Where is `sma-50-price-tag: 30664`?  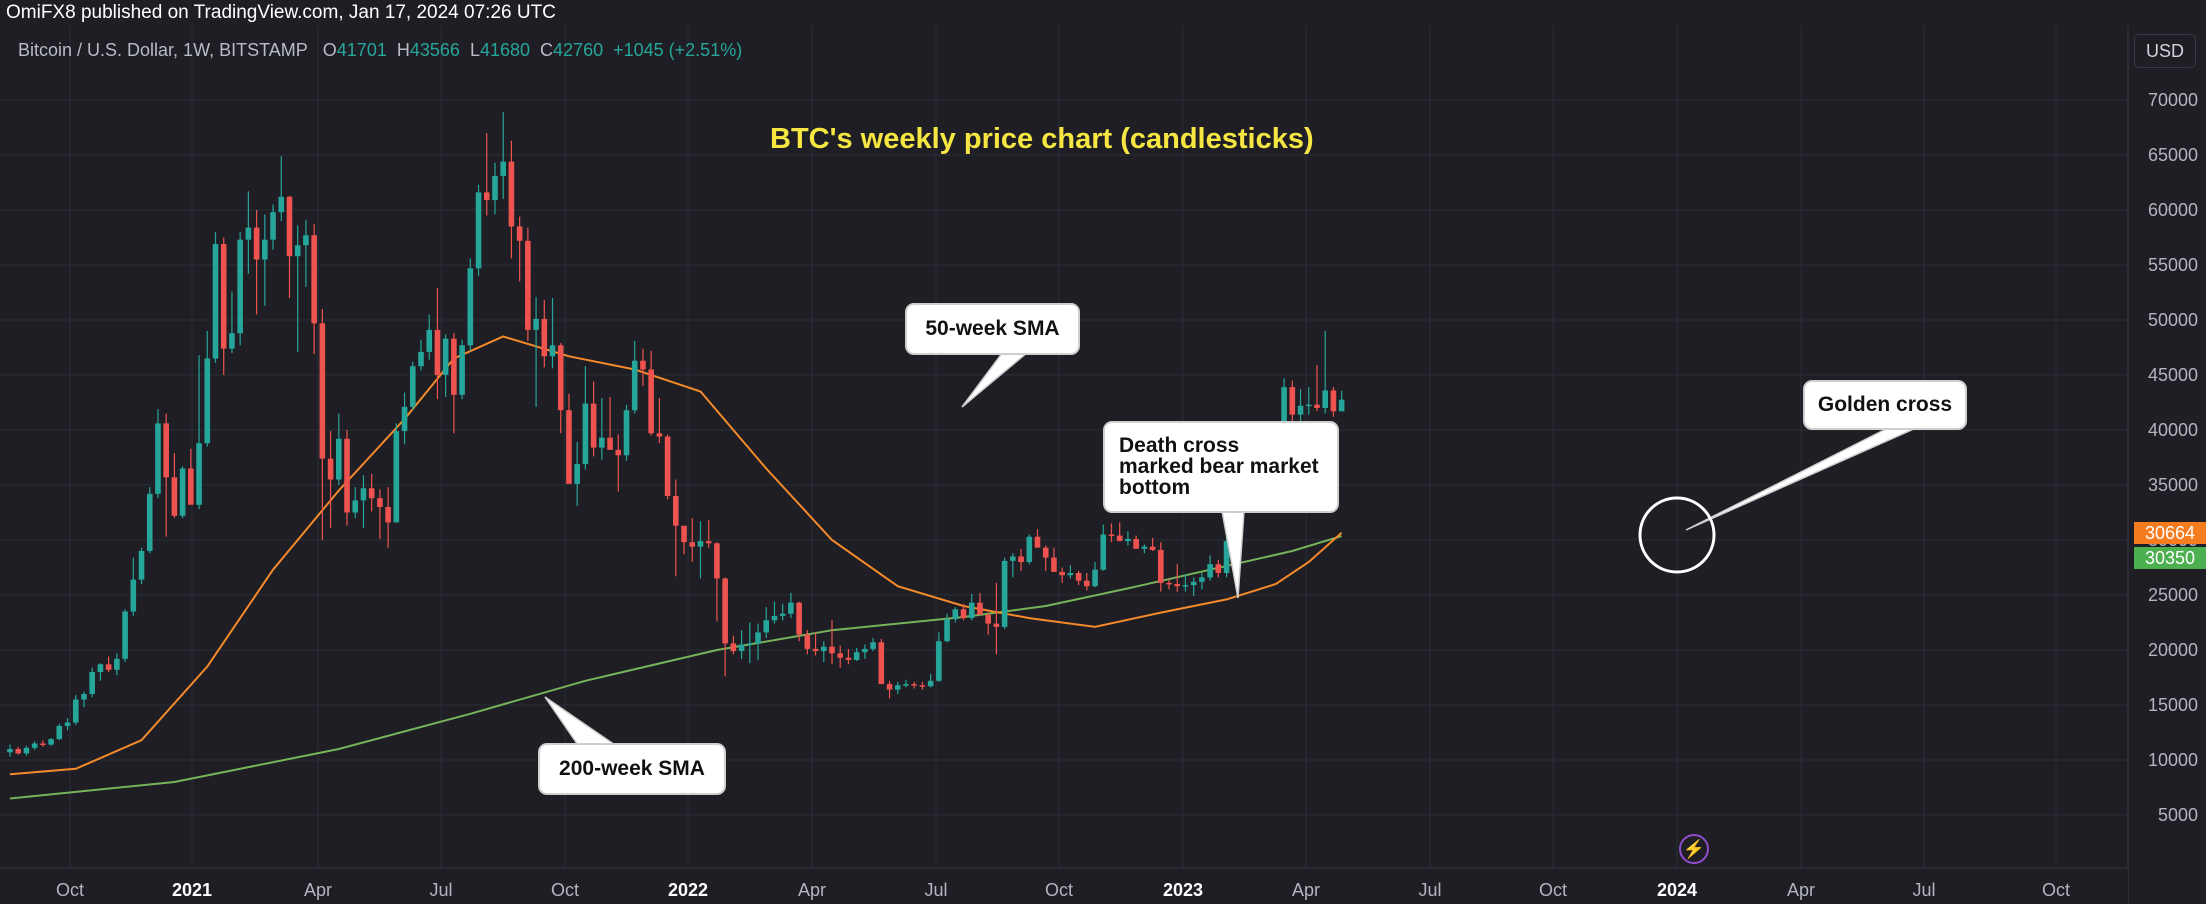 sma-50-price-tag: 30664 is located at coordinates (2170, 533).